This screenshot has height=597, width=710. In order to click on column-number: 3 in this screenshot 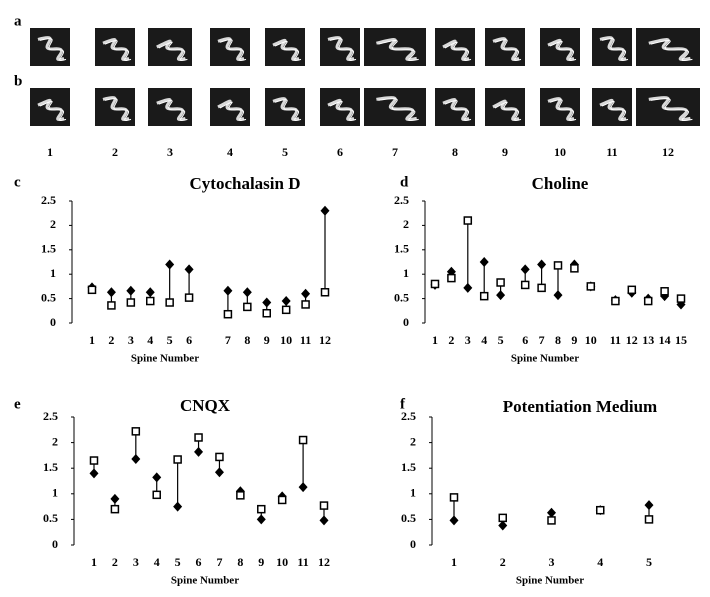, I will do `click(170, 152)`.